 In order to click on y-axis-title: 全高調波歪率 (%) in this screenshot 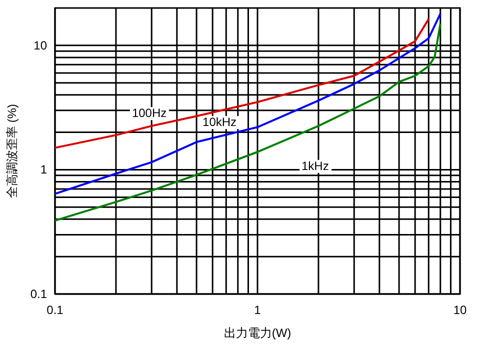, I will do `click(12, 151)`.